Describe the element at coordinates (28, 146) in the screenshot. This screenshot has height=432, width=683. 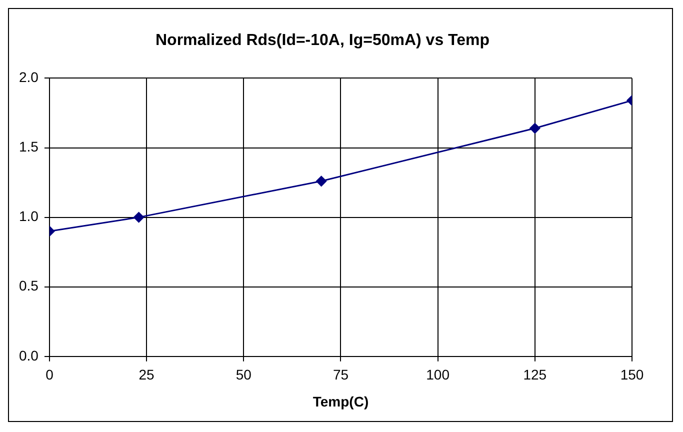
I see `y-tick-label: 1.5` at that location.